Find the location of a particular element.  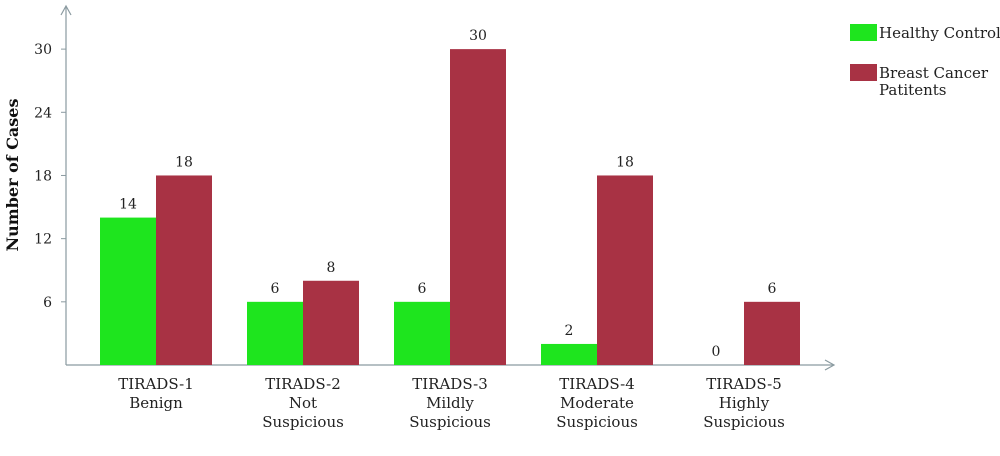

y-tick-group: 6 12 18 24 30 is located at coordinates (50, 176).